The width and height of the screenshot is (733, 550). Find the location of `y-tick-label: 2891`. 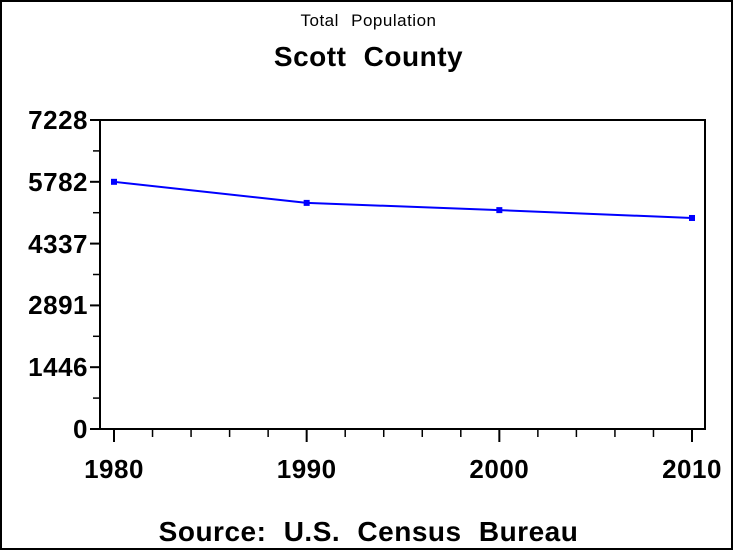

y-tick-label: 2891 is located at coordinates (58, 305).